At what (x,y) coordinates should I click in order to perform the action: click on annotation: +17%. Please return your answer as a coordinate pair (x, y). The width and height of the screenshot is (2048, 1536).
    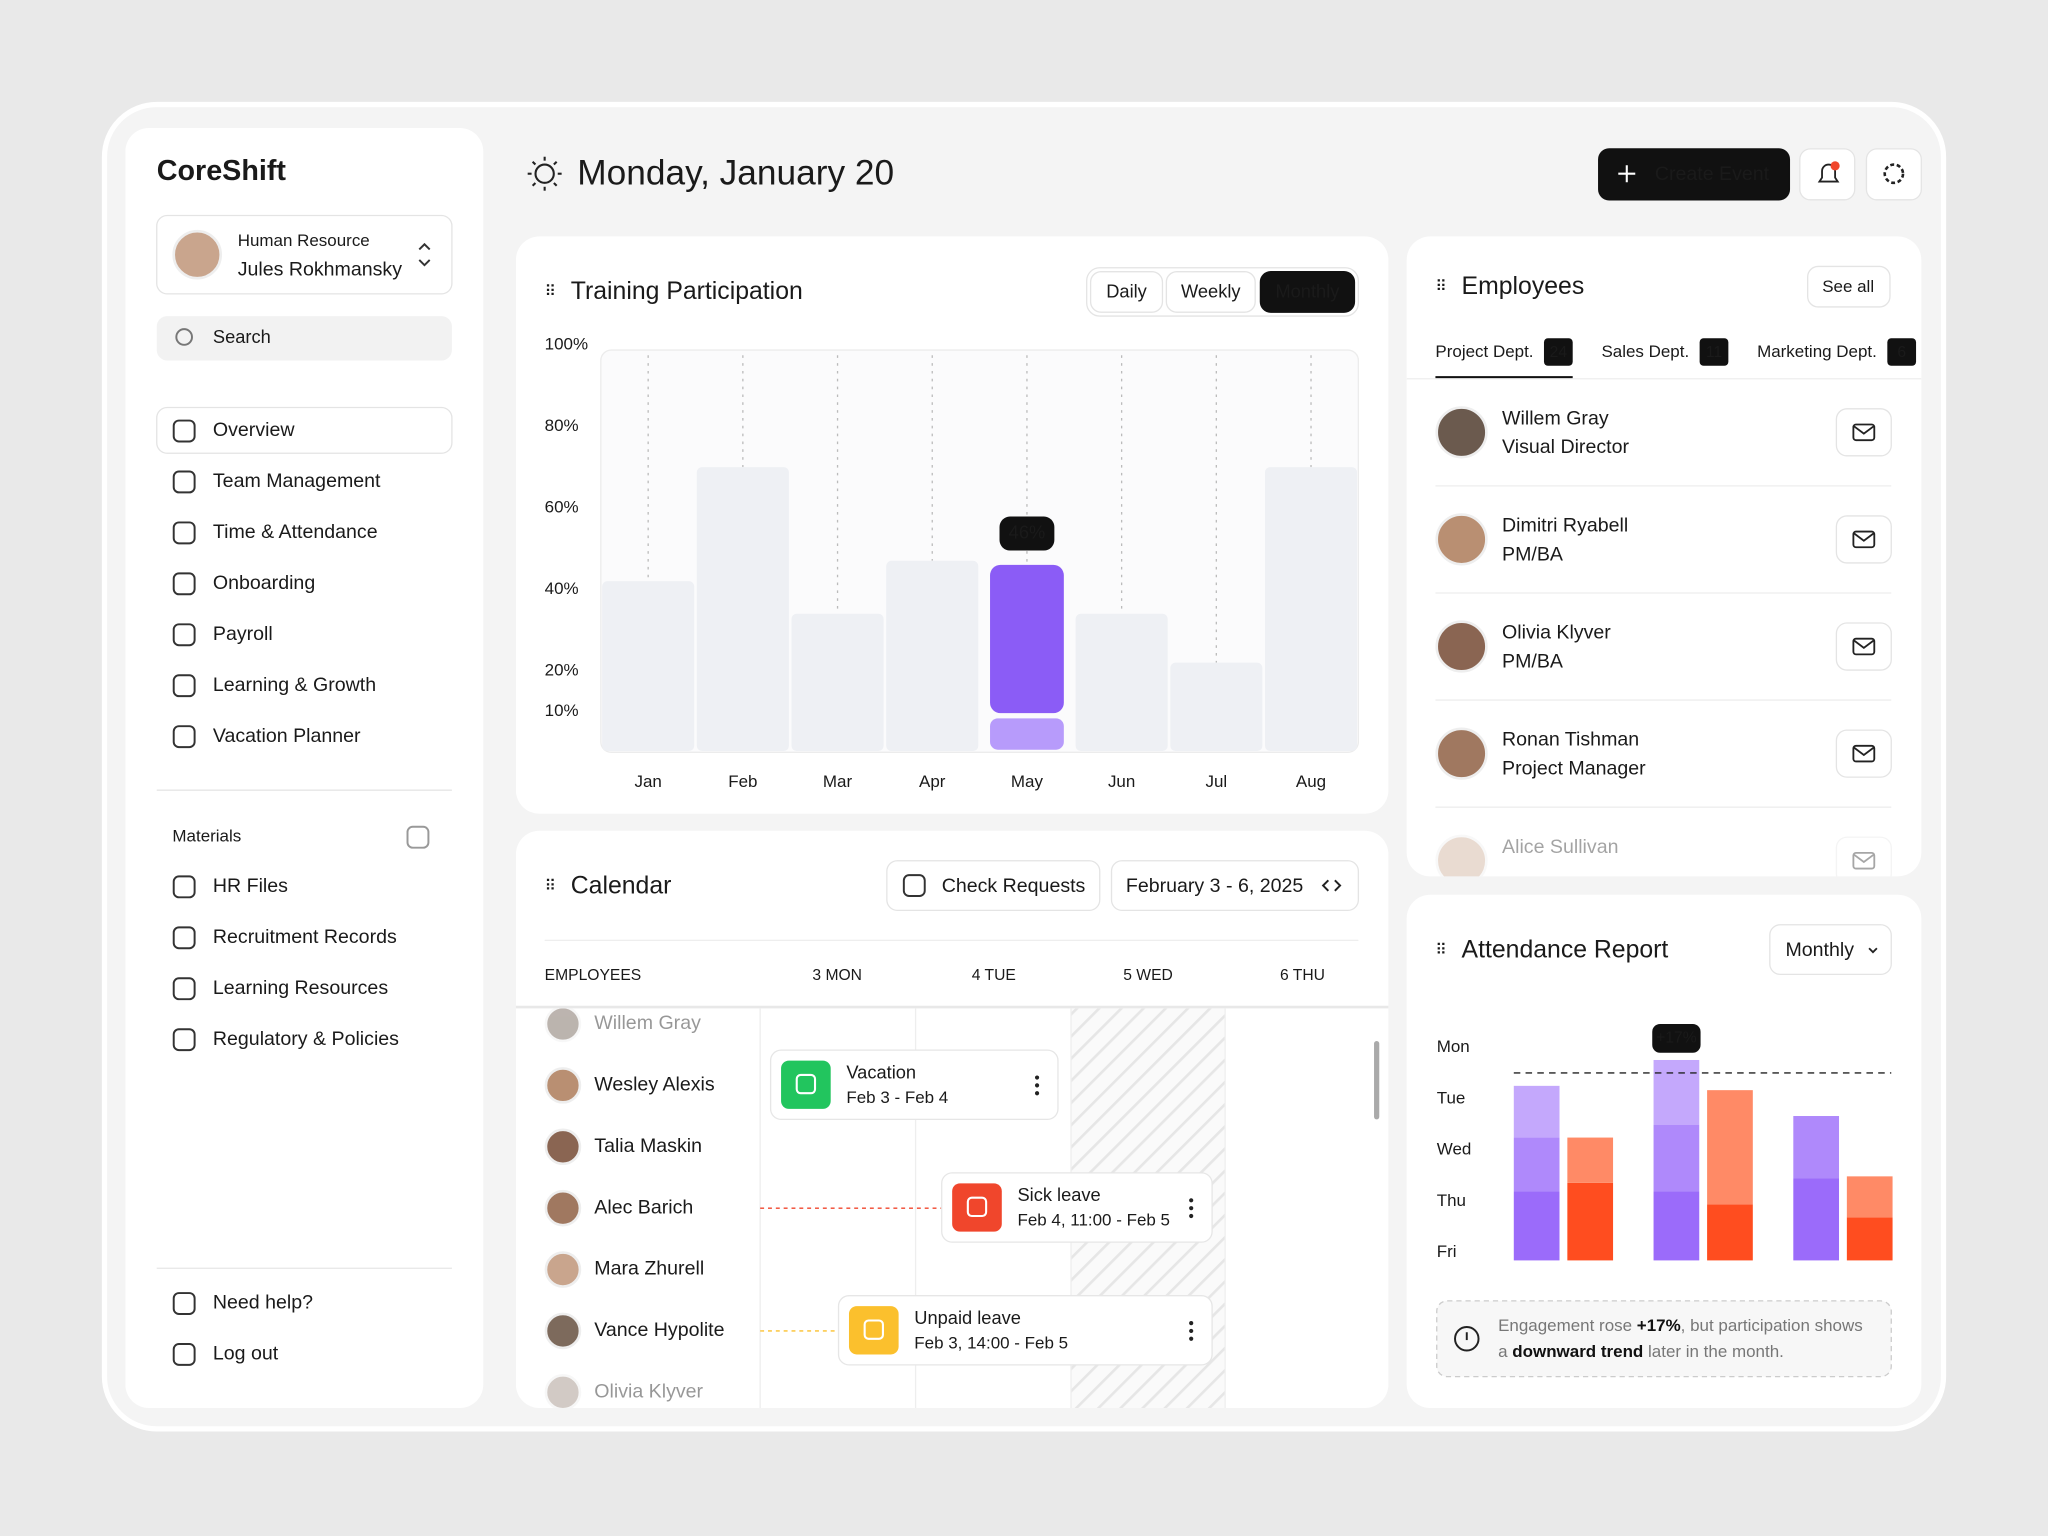
    Looking at the image, I should click on (1676, 1038).